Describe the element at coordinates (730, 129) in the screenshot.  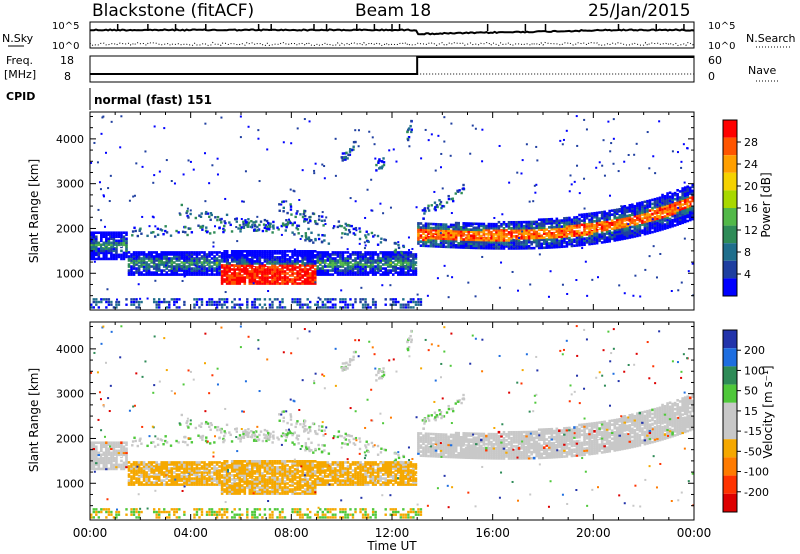
I see `colorbar-swatch` at that location.